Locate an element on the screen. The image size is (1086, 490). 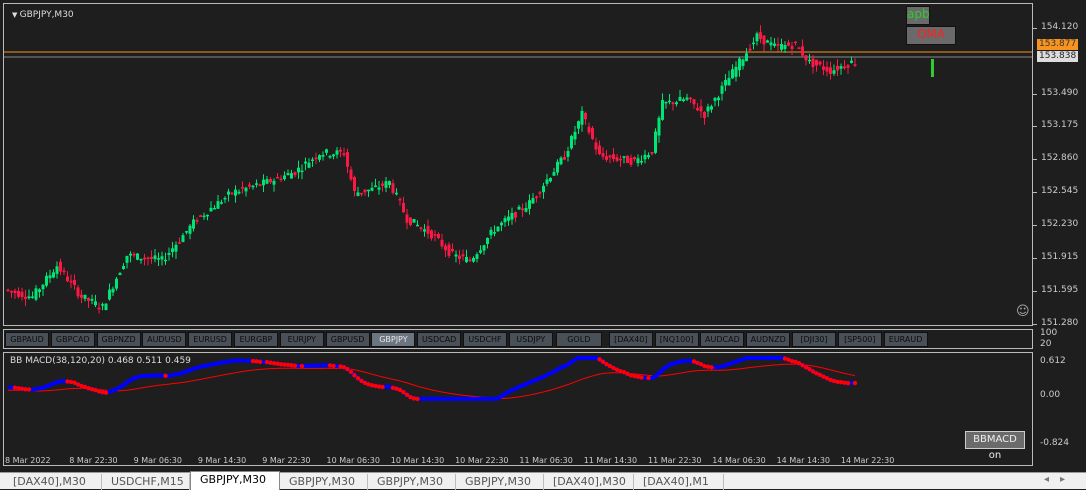
bid-price-label: 153.838 is located at coordinates (1058, 56).